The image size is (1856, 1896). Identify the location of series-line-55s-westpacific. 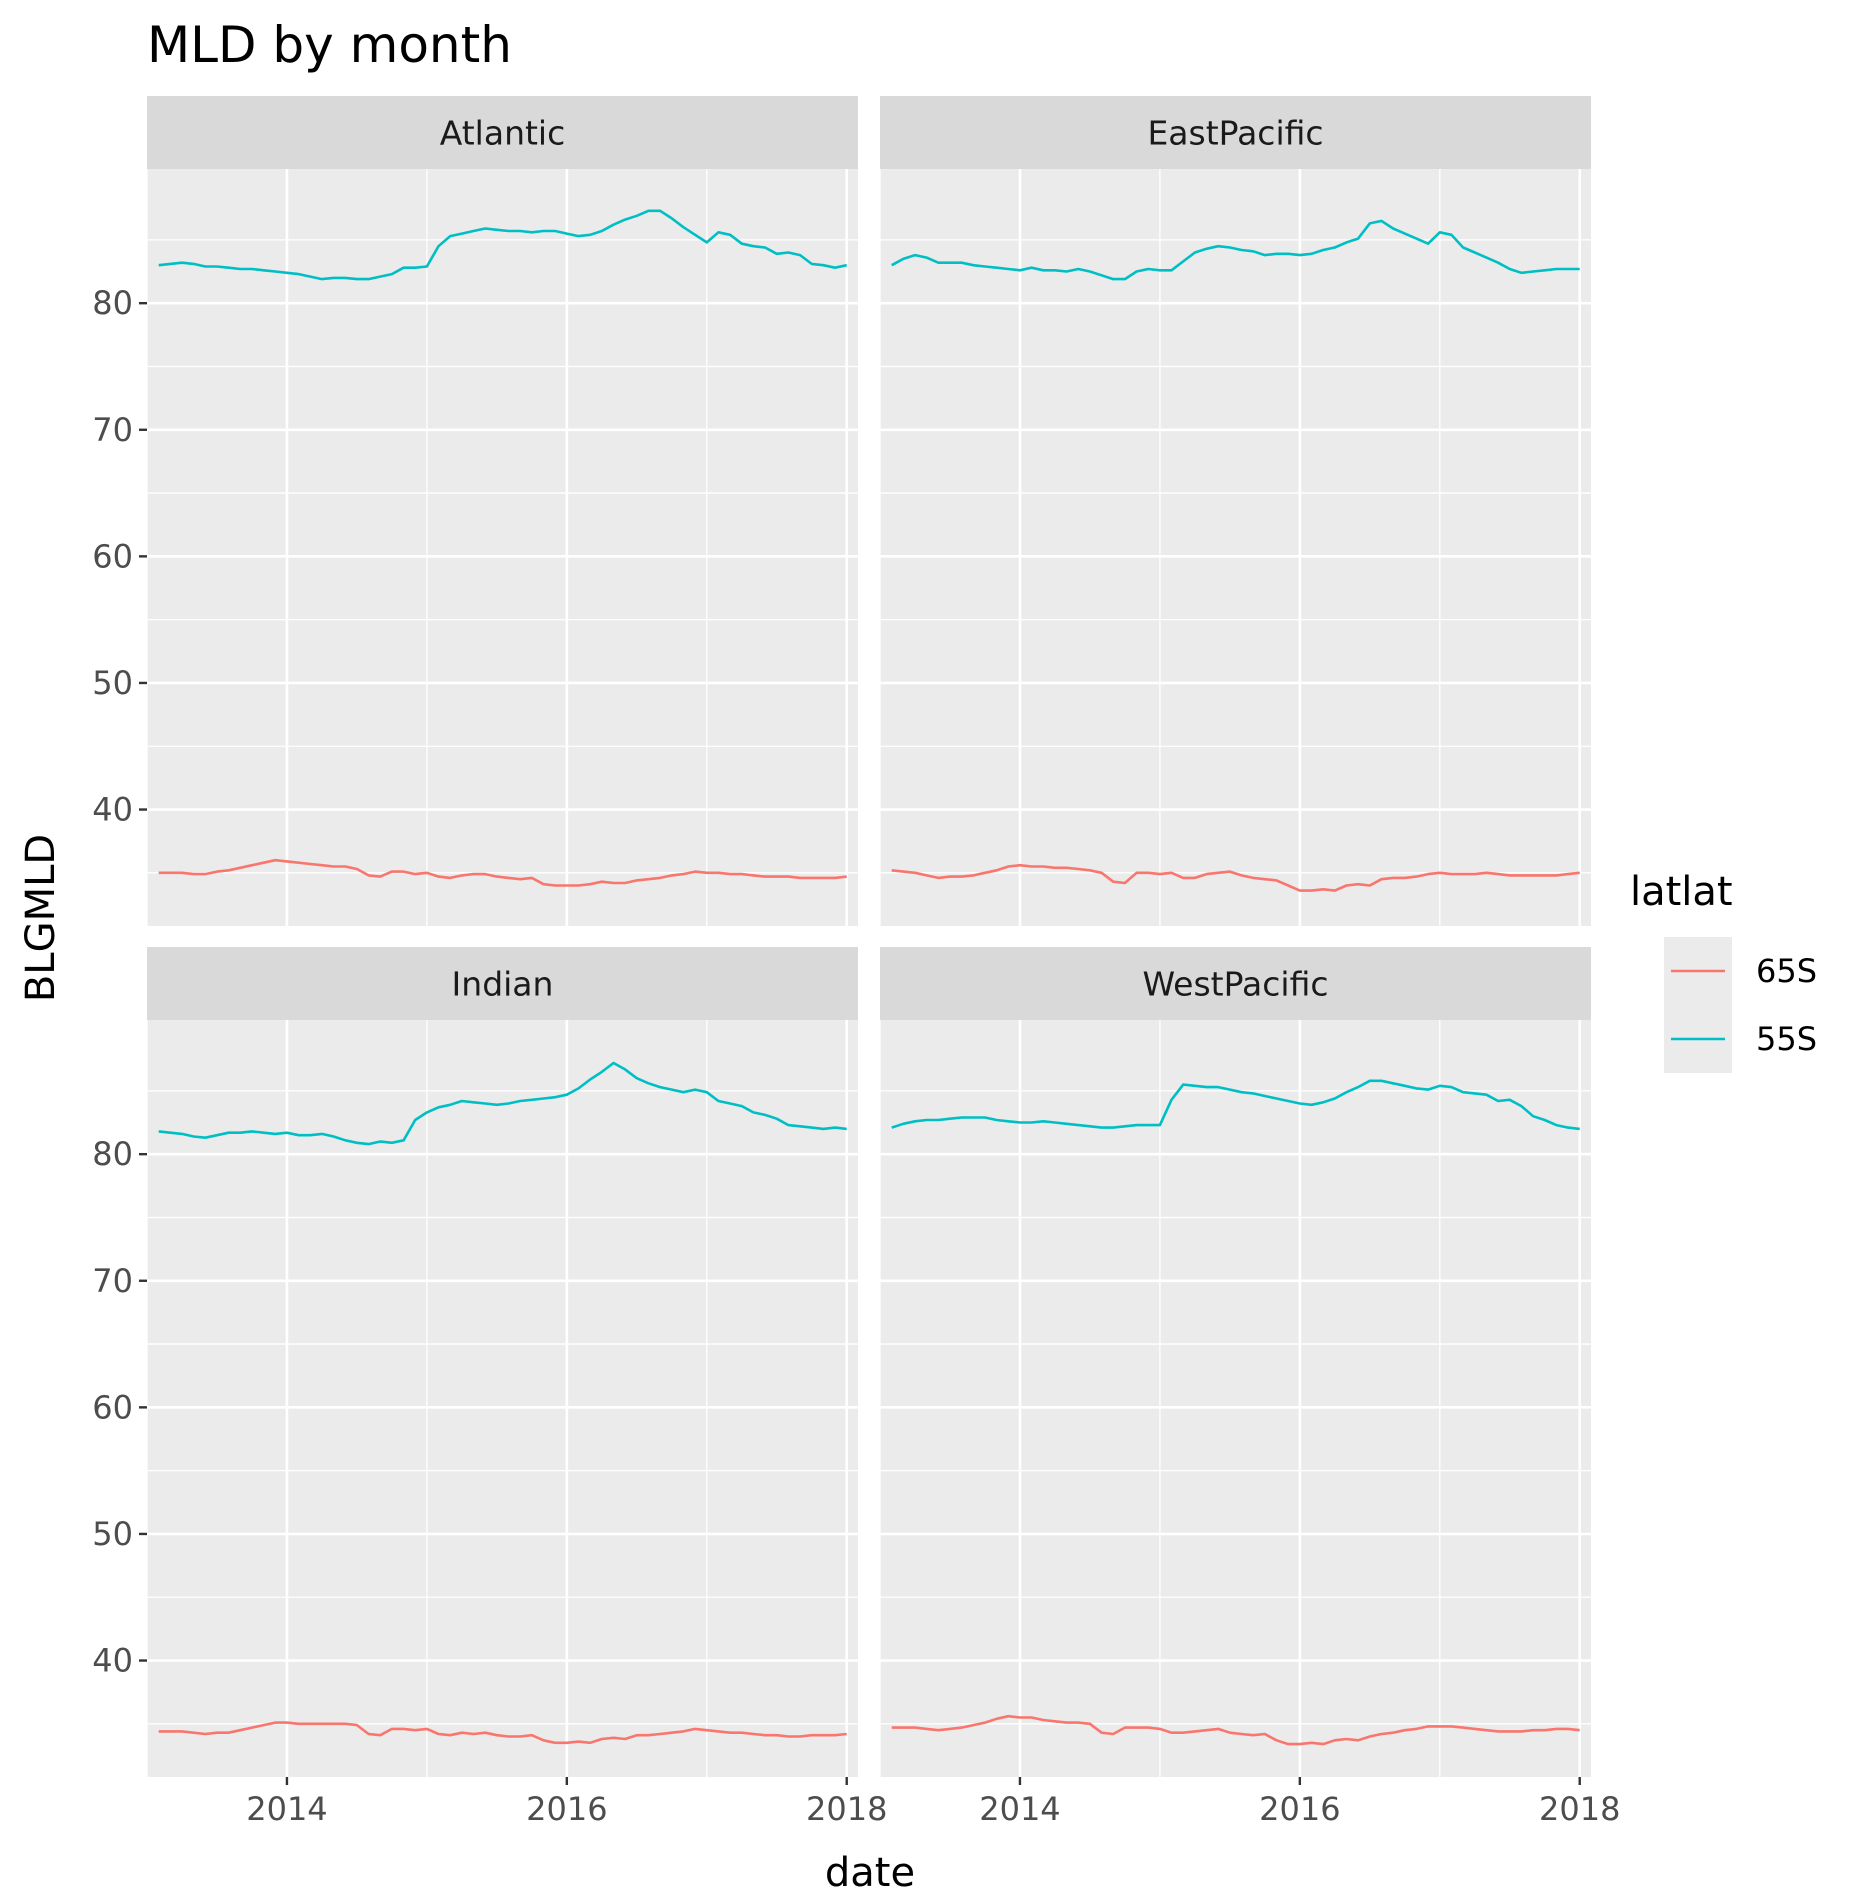
(1235, 1105).